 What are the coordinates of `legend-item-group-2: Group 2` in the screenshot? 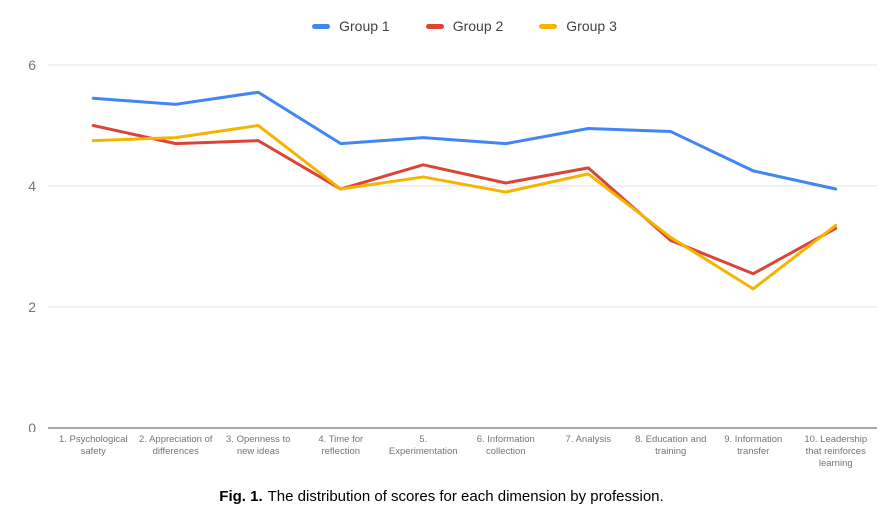 It's located at (464, 26).